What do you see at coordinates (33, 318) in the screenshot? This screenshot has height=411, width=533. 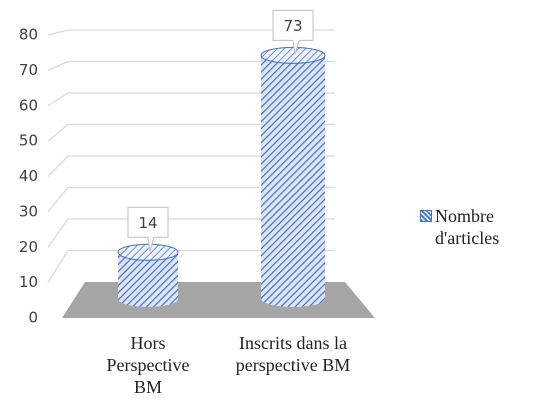 I see `y-tick-label: 0` at bounding box center [33, 318].